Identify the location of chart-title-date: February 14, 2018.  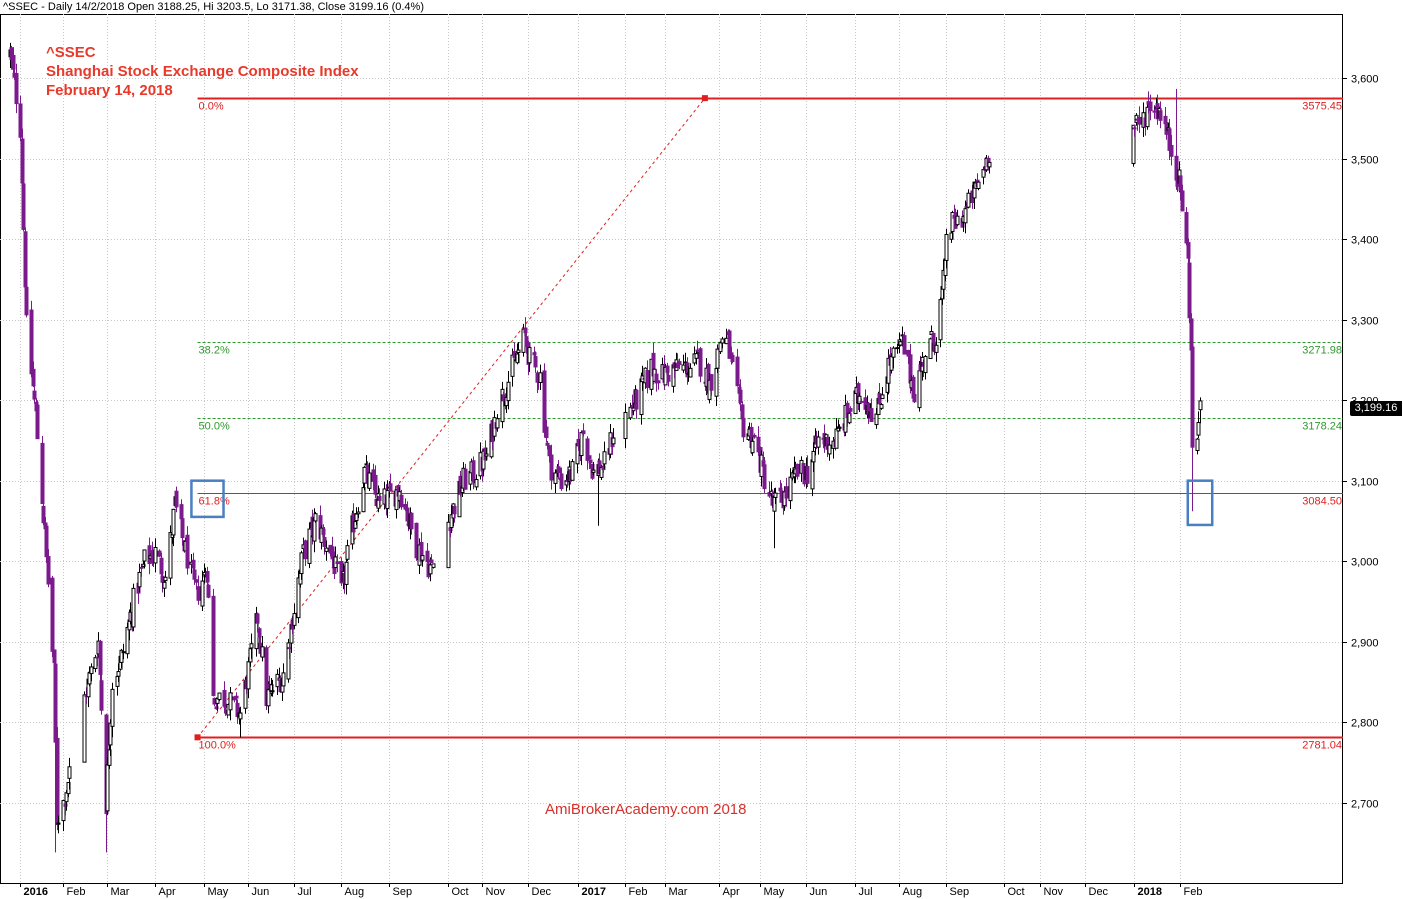
(109, 90).